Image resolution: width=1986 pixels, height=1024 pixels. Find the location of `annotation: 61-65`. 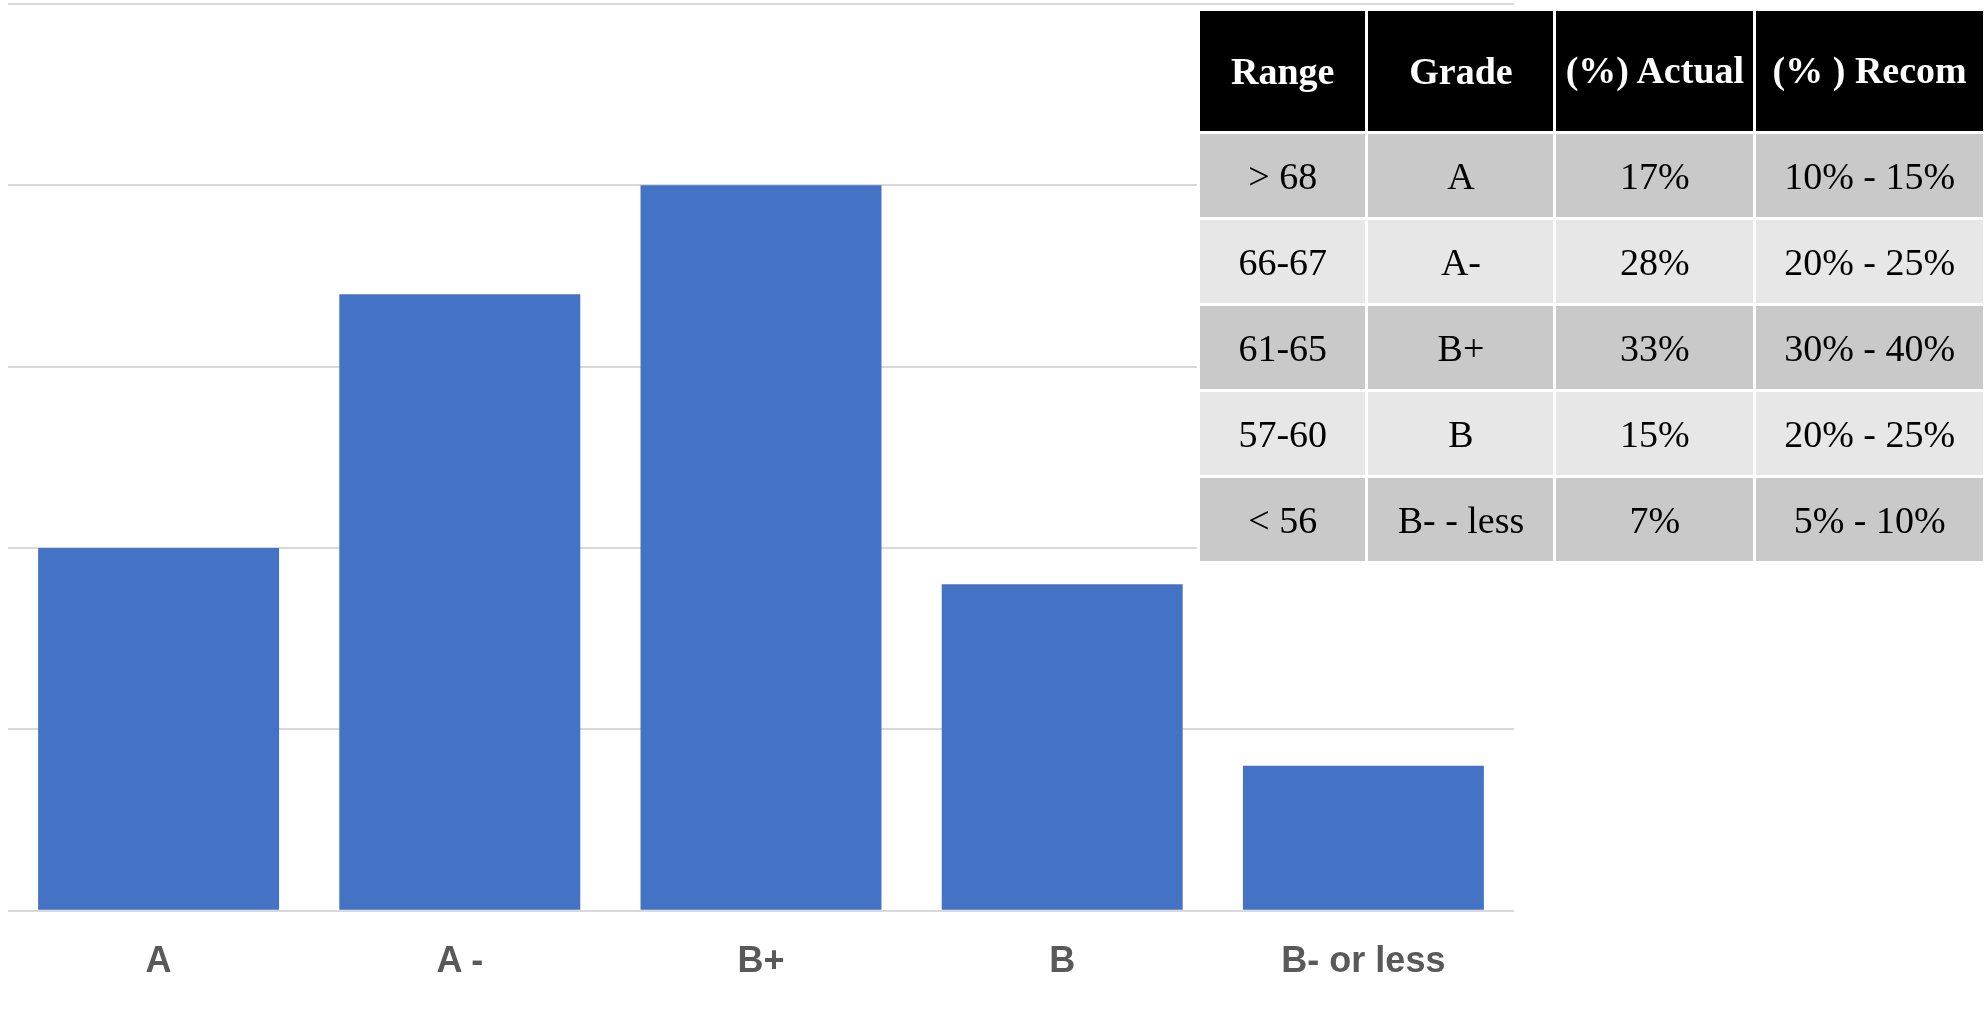

annotation: 61-65 is located at coordinates (1282, 347).